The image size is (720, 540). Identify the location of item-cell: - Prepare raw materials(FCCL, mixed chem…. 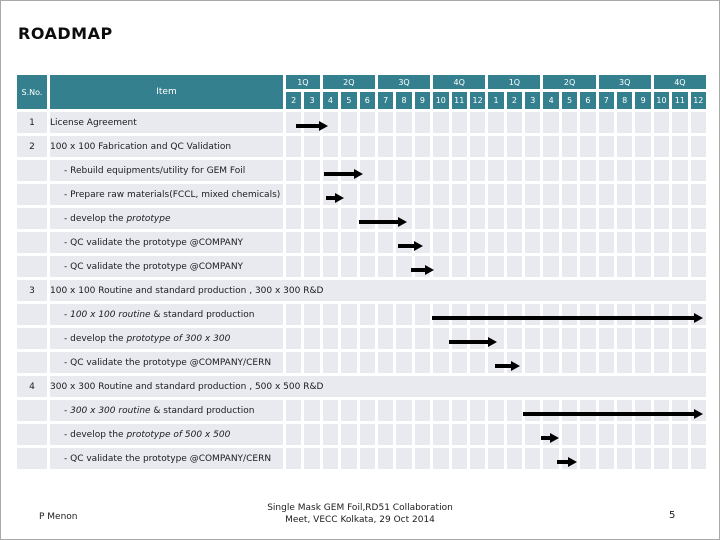
(166, 194).